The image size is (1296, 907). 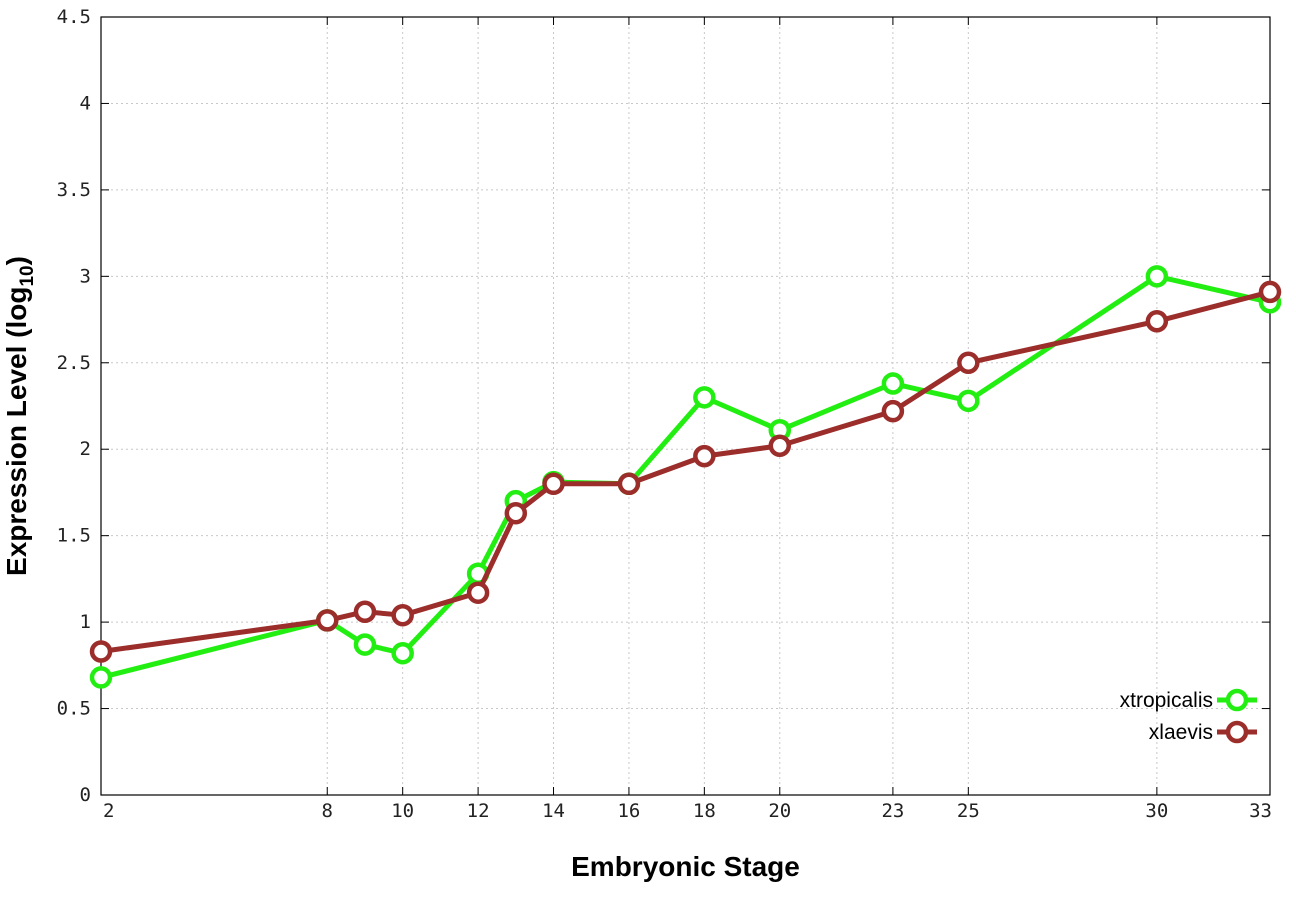 I want to click on y-tick-label: 0, so click(x=85, y=795).